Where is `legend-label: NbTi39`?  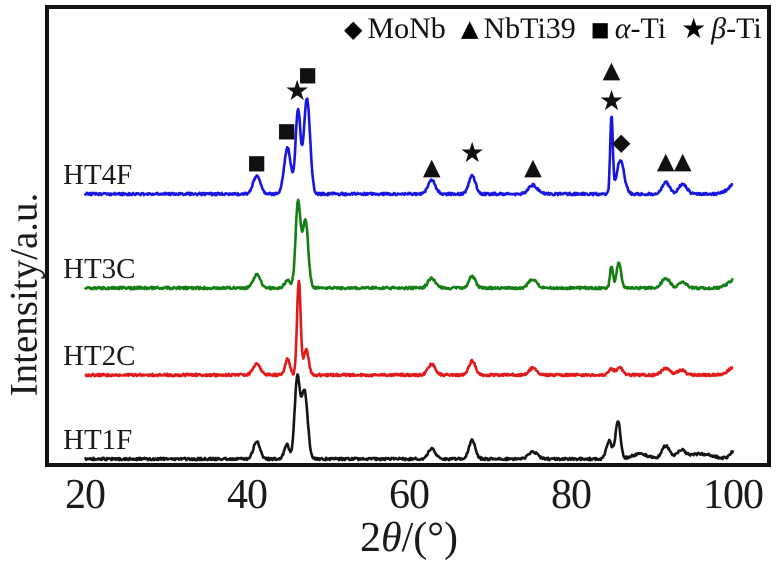
legend-label: NbTi39 is located at coordinates (530, 29).